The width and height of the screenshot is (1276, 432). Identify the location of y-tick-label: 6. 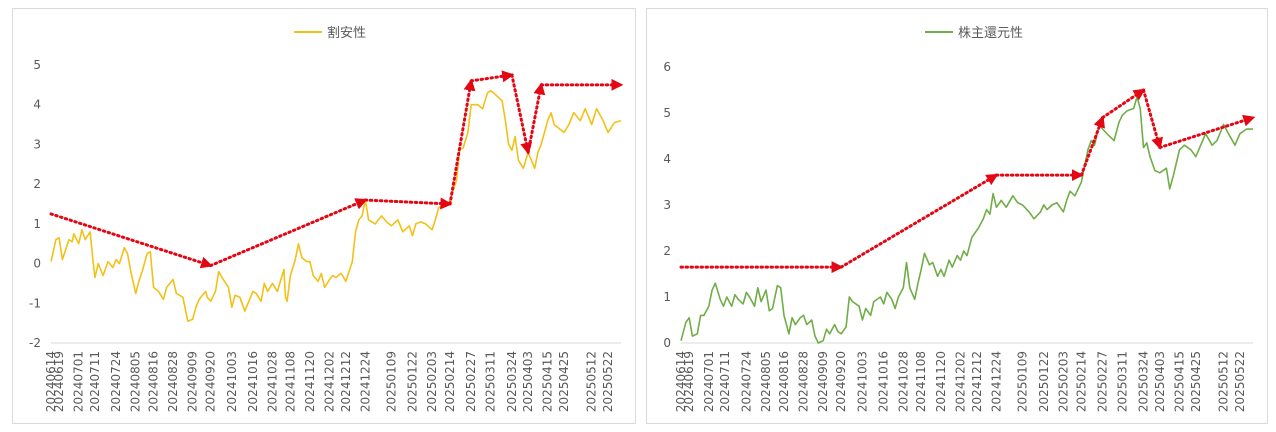
(667, 67).